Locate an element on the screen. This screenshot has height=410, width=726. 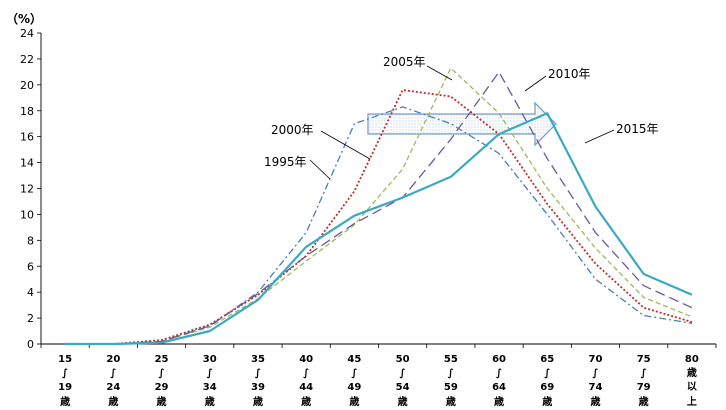
y-tick-label: 16 is located at coordinates (27, 137).